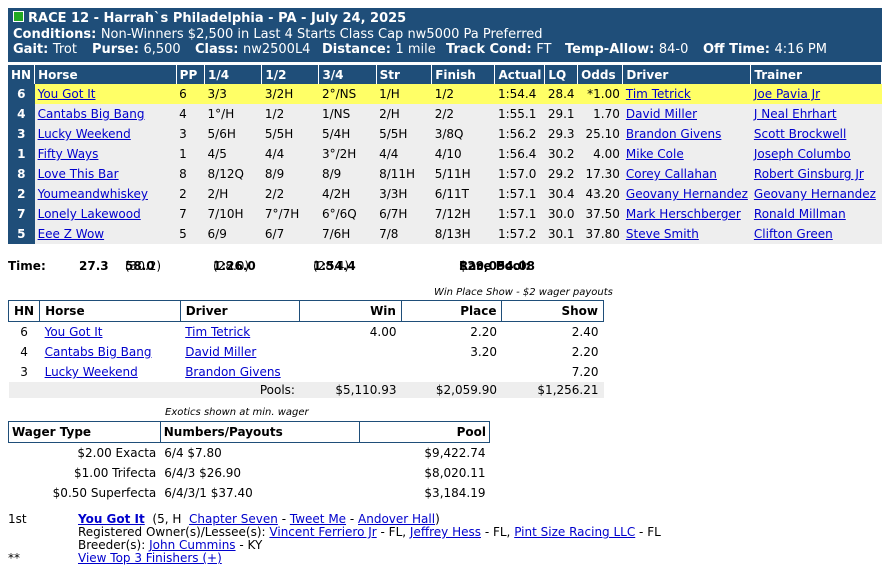 This screenshot has width=896, height=565. Describe the element at coordinates (190, 94) in the screenshot. I see `cell-pp: 6` at that location.